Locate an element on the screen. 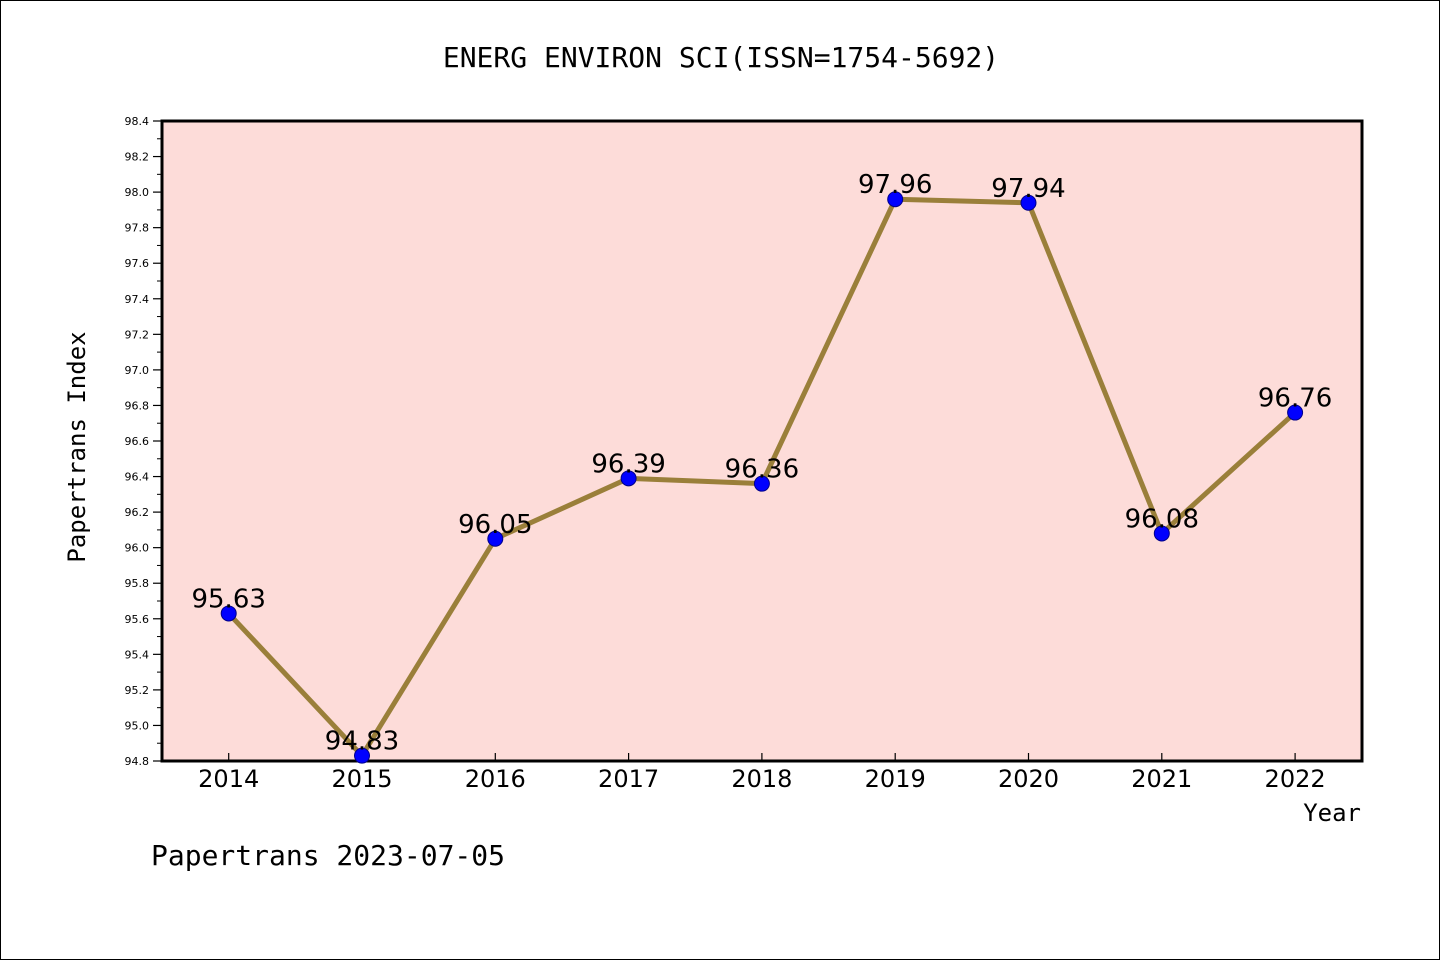  y-tick-label: 96.0 is located at coordinates (137, 548).